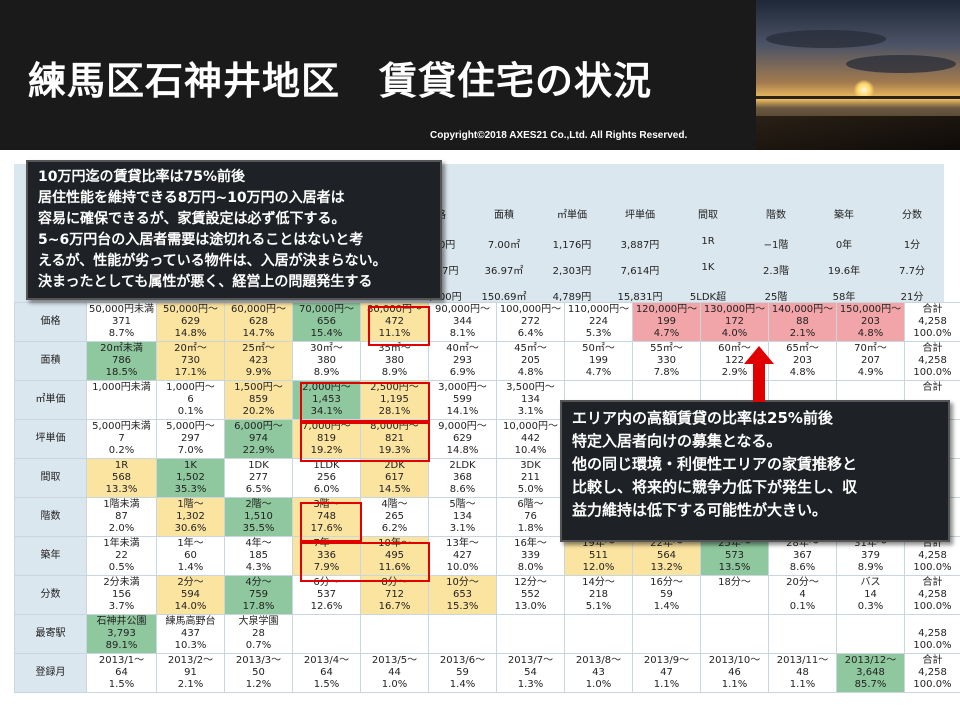 This screenshot has width=960, height=720. Describe the element at coordinates (530, 660) in the screenshot. I see `cell-range: 2013/7～` at that location.